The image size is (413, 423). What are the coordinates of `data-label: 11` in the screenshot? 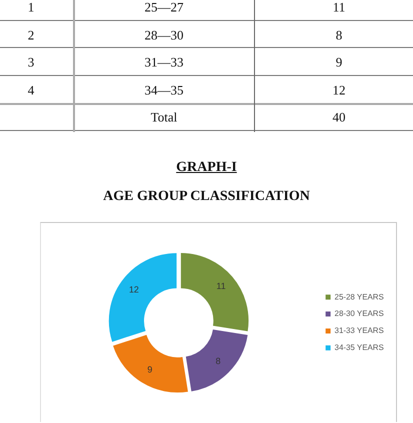 It's located at (221, 285).